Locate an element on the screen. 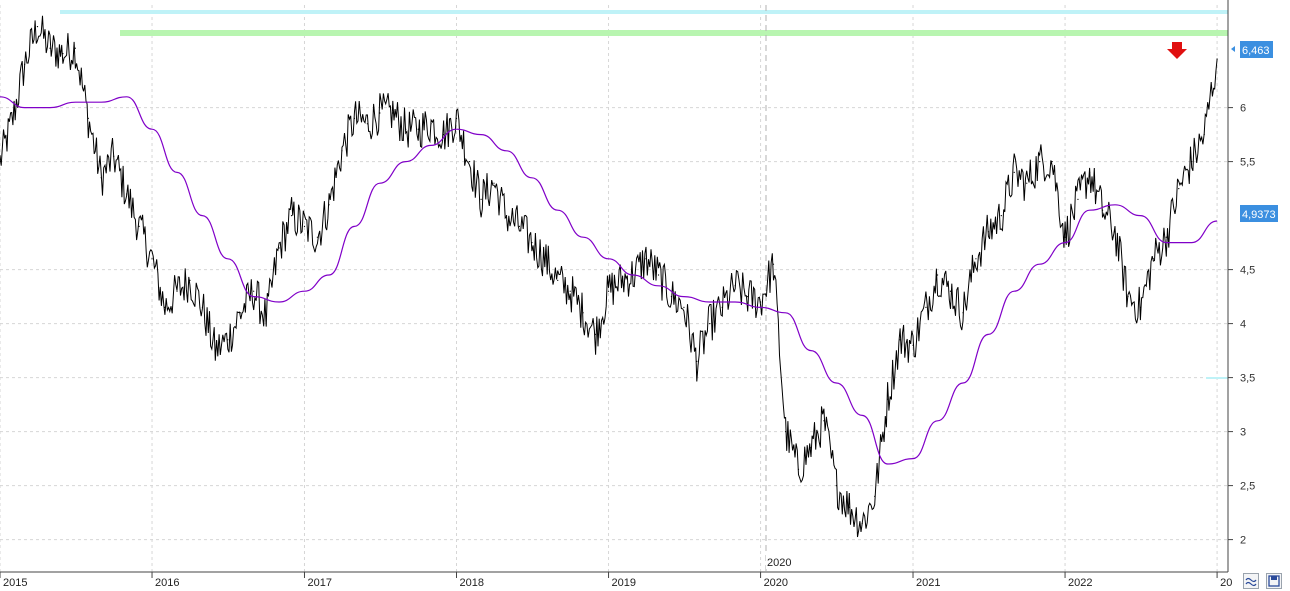 The width and height of the screenshot is (1290, 591). y-axis-ticks: 2 2,5 3 3,5 4 4,5 5,5 6 is located at coordinates (1241, 325).